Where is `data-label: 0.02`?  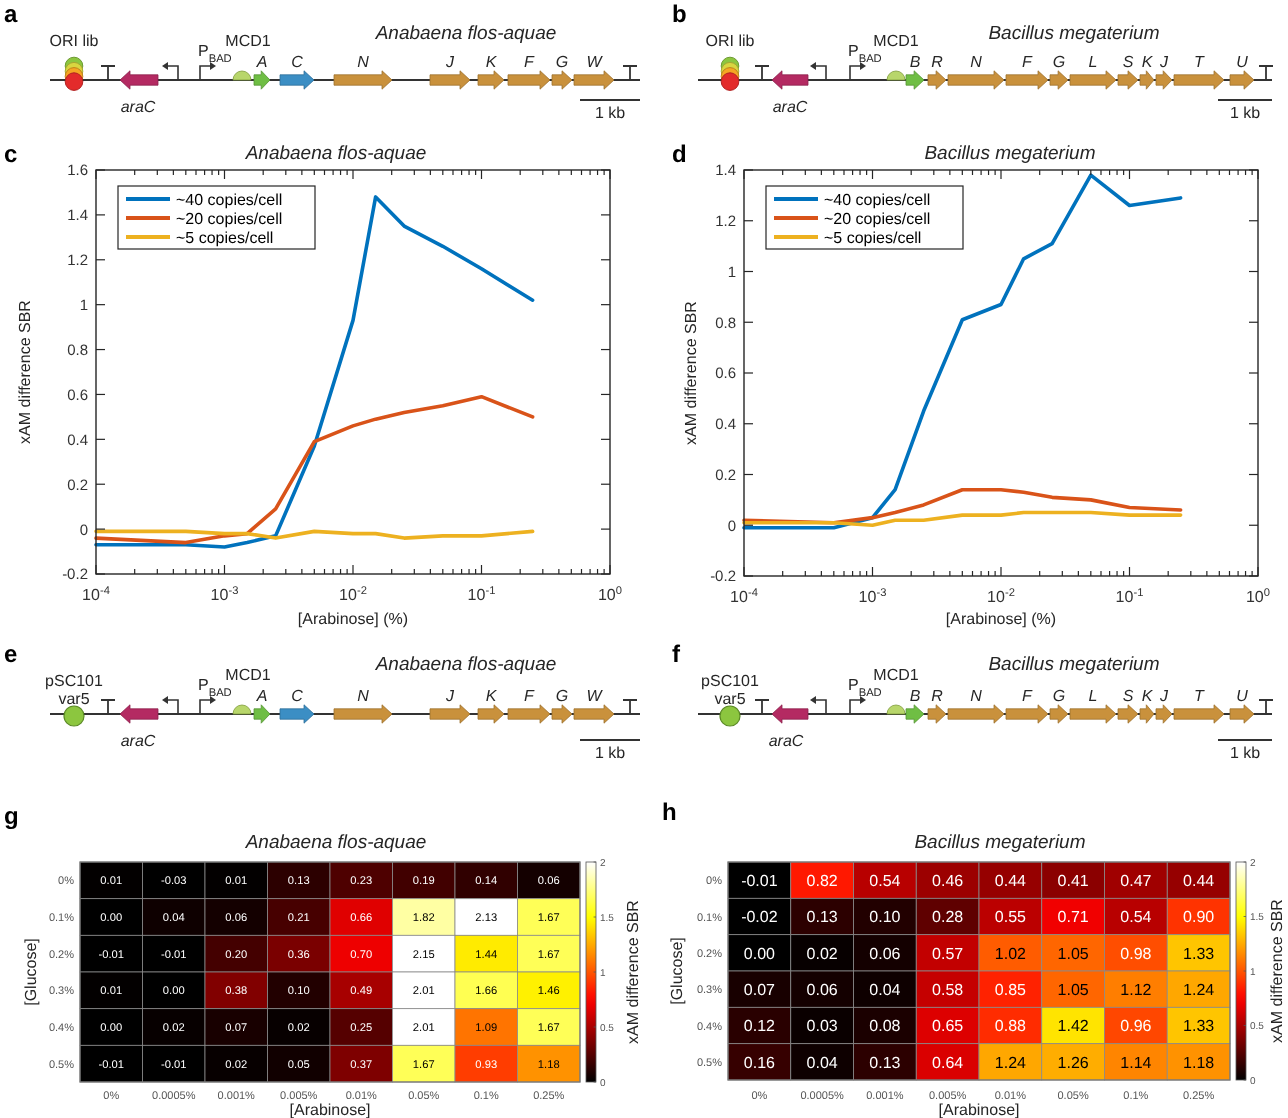
data-label: 0.02 is located at coordinates (822, 953).